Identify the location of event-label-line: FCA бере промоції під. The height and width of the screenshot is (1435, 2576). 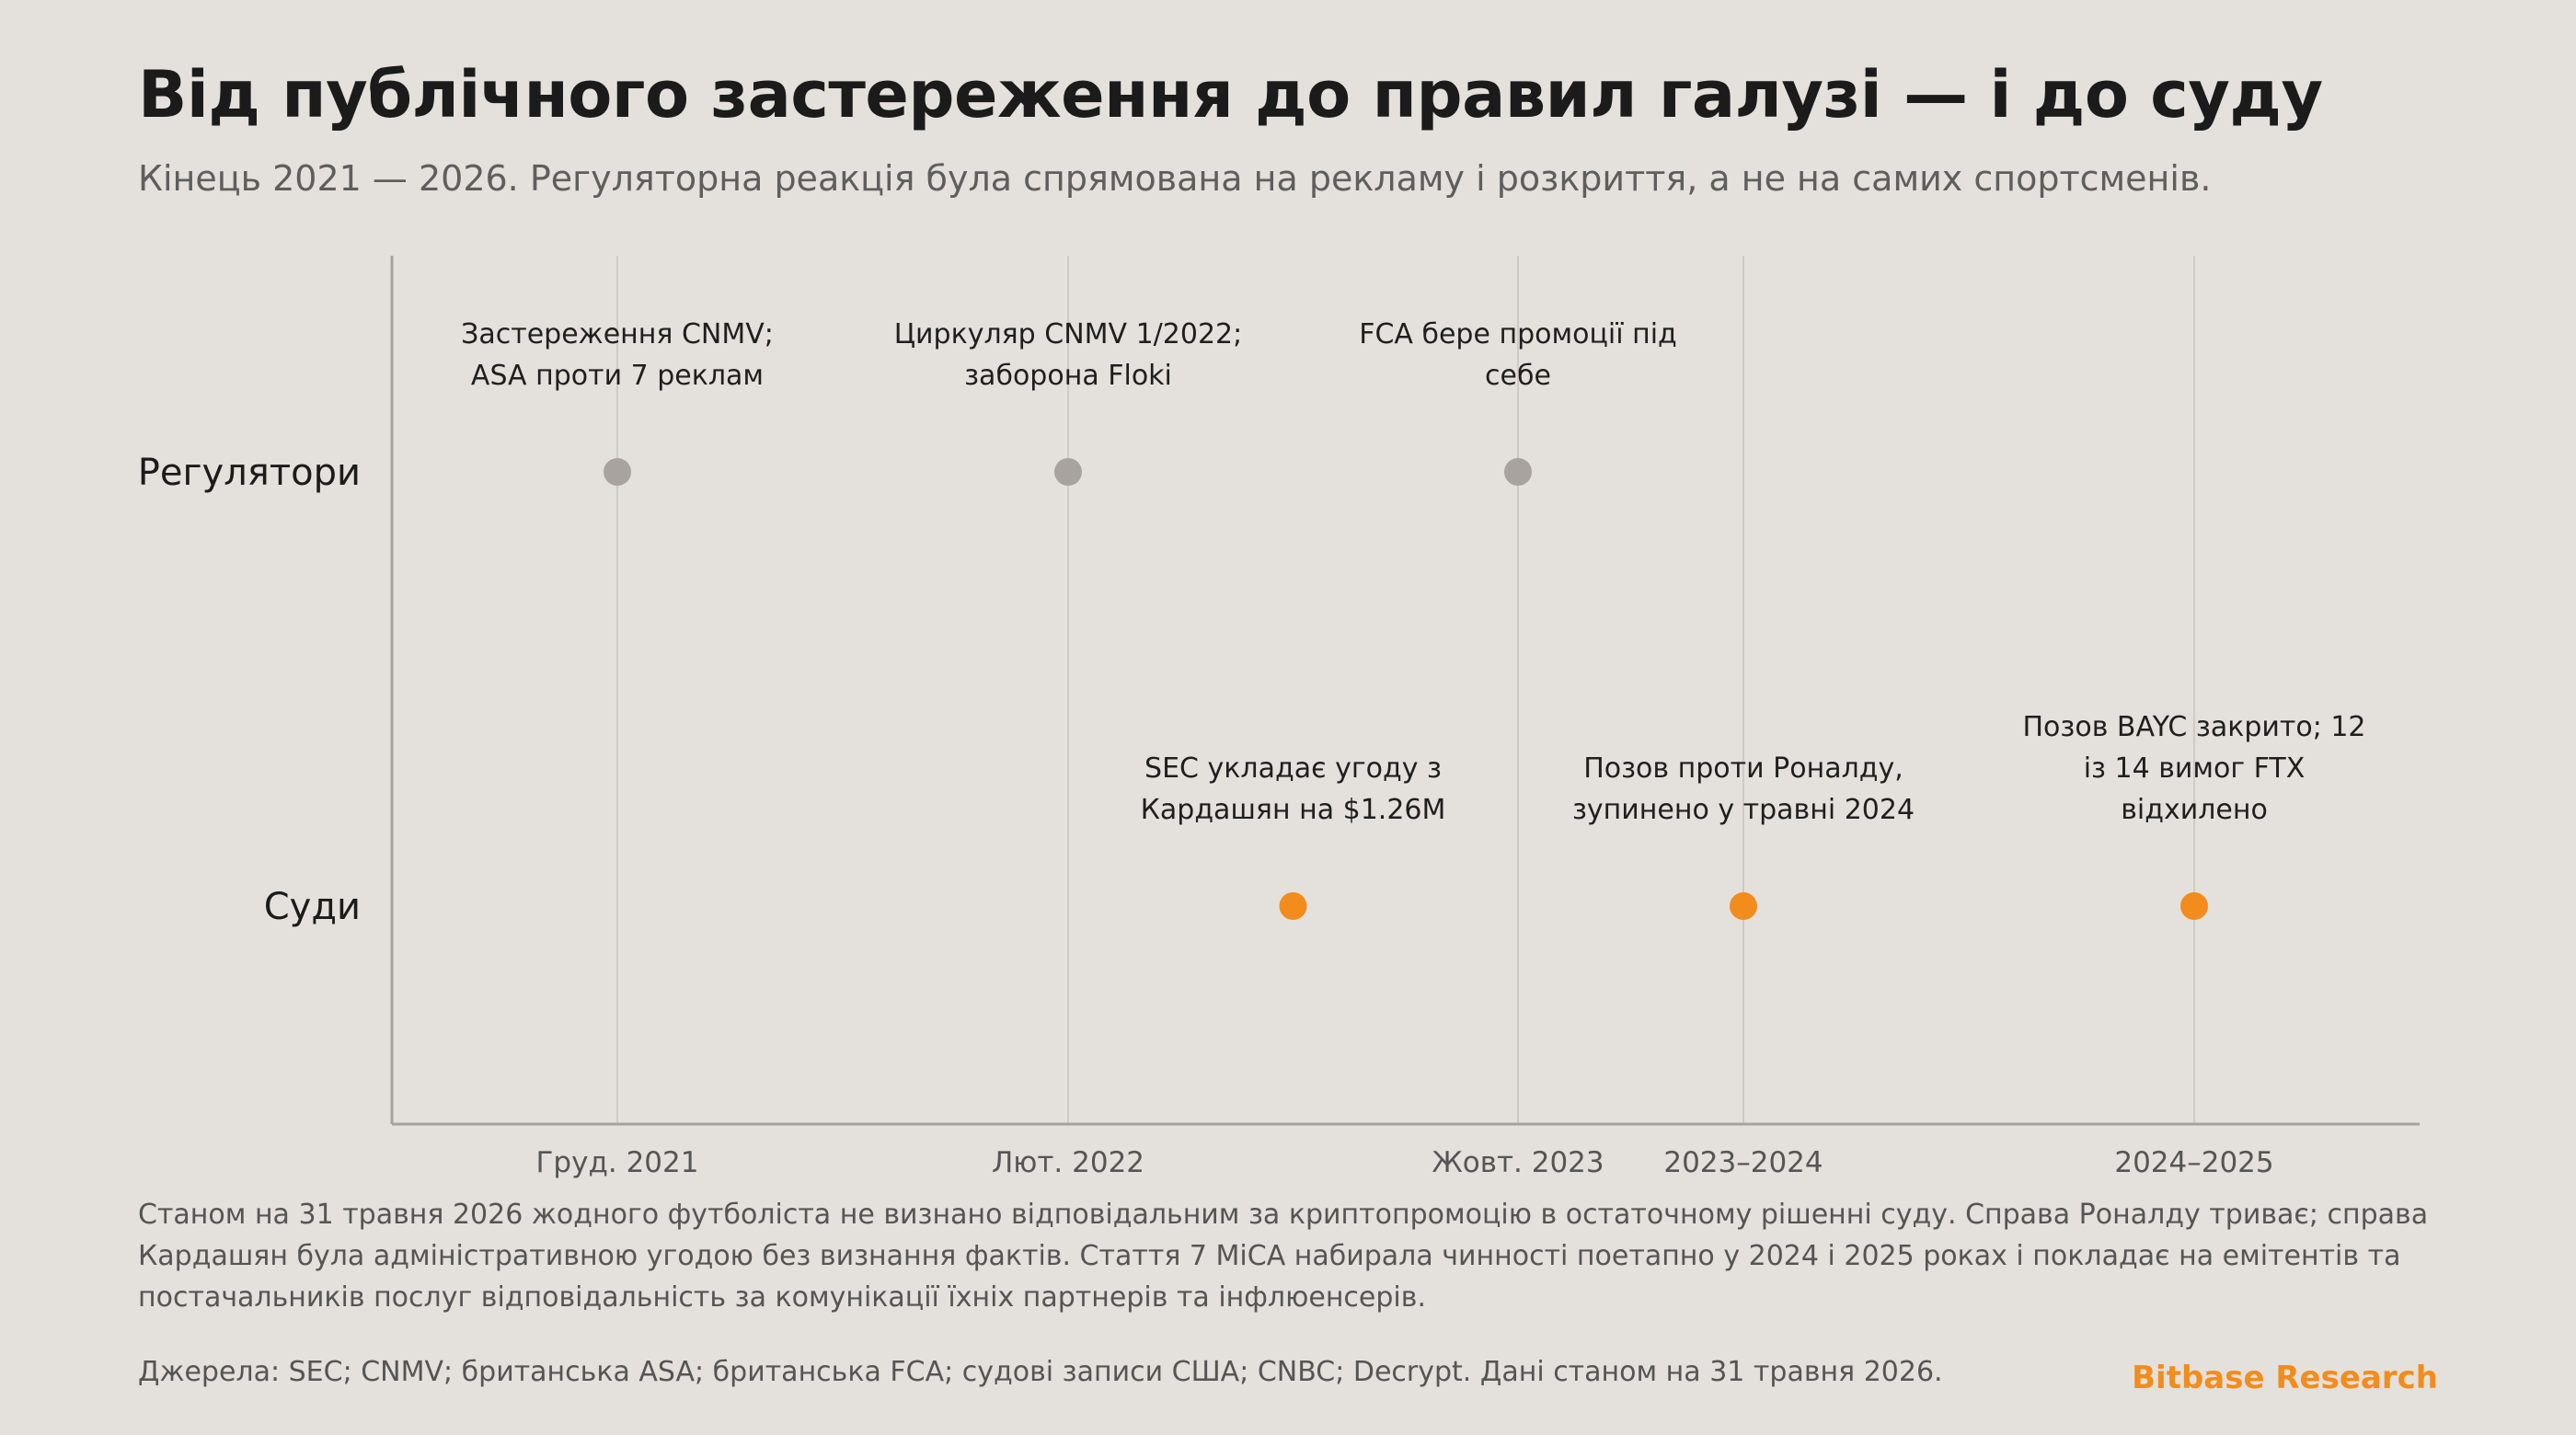
(1518, 334).